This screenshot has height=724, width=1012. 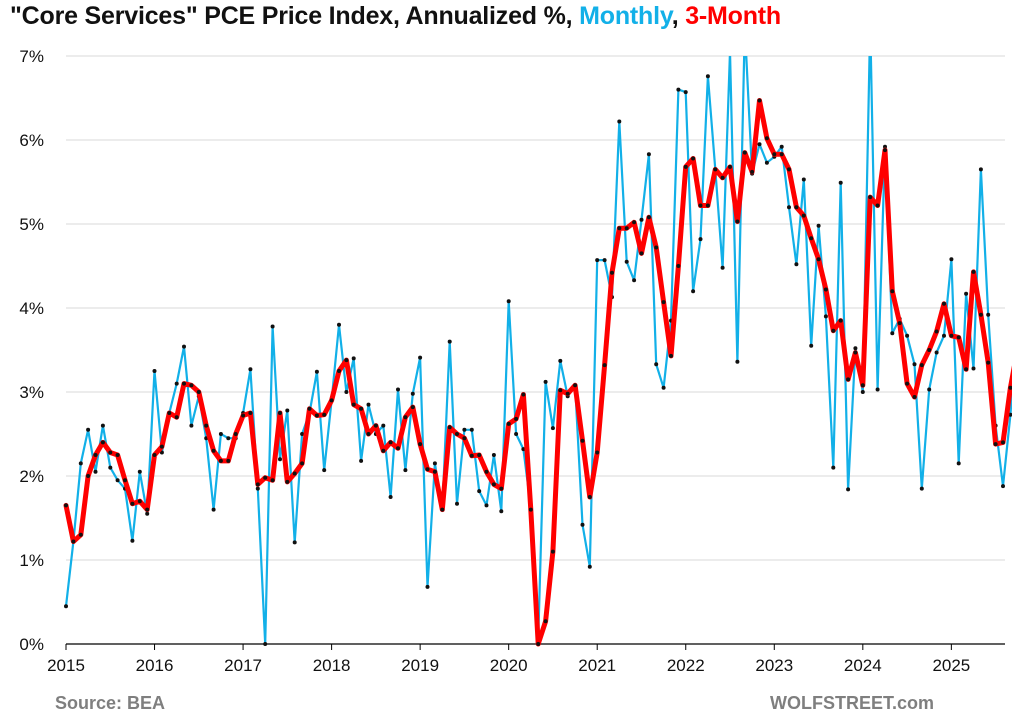 I want to click on x-tick-label: 2015, so click(x=66, y=665).